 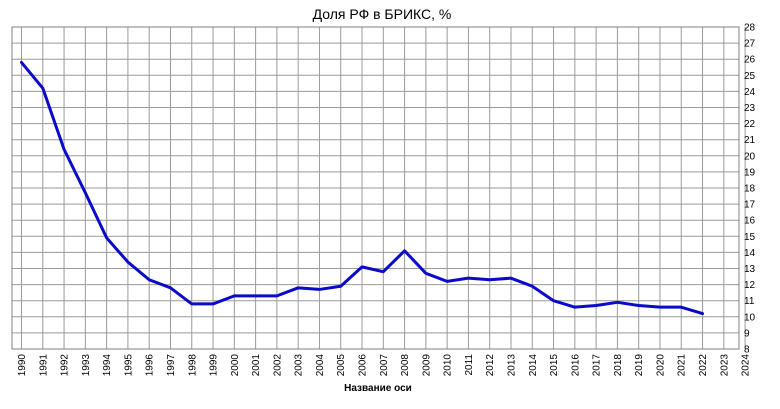 I want to click on y-tick-label: 15, so click(x=750, y=237).